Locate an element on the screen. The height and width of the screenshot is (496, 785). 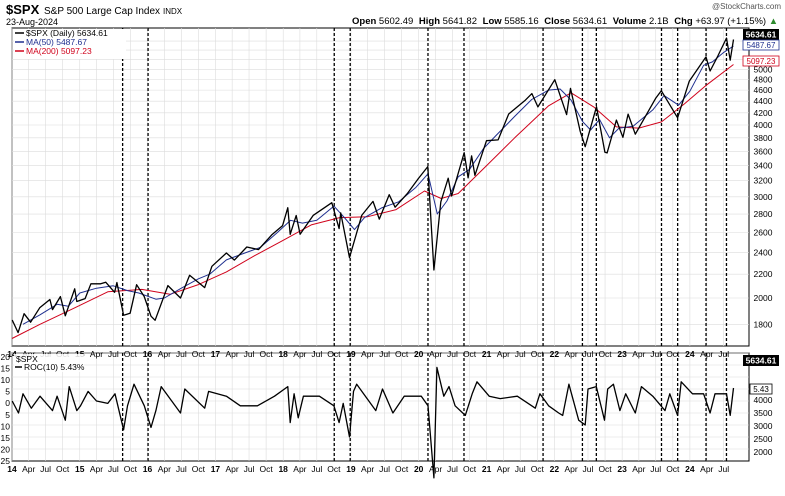
roc-y-tick-left-3: 5 is located at coordinates (7, 392).